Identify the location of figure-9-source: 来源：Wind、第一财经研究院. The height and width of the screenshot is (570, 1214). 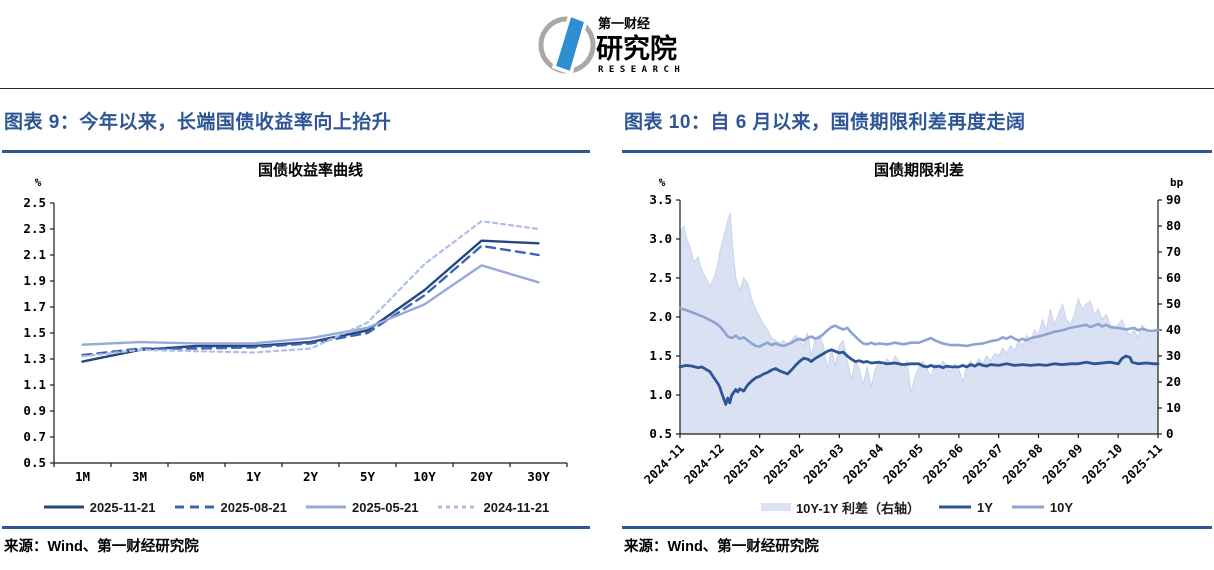
(296, 541).